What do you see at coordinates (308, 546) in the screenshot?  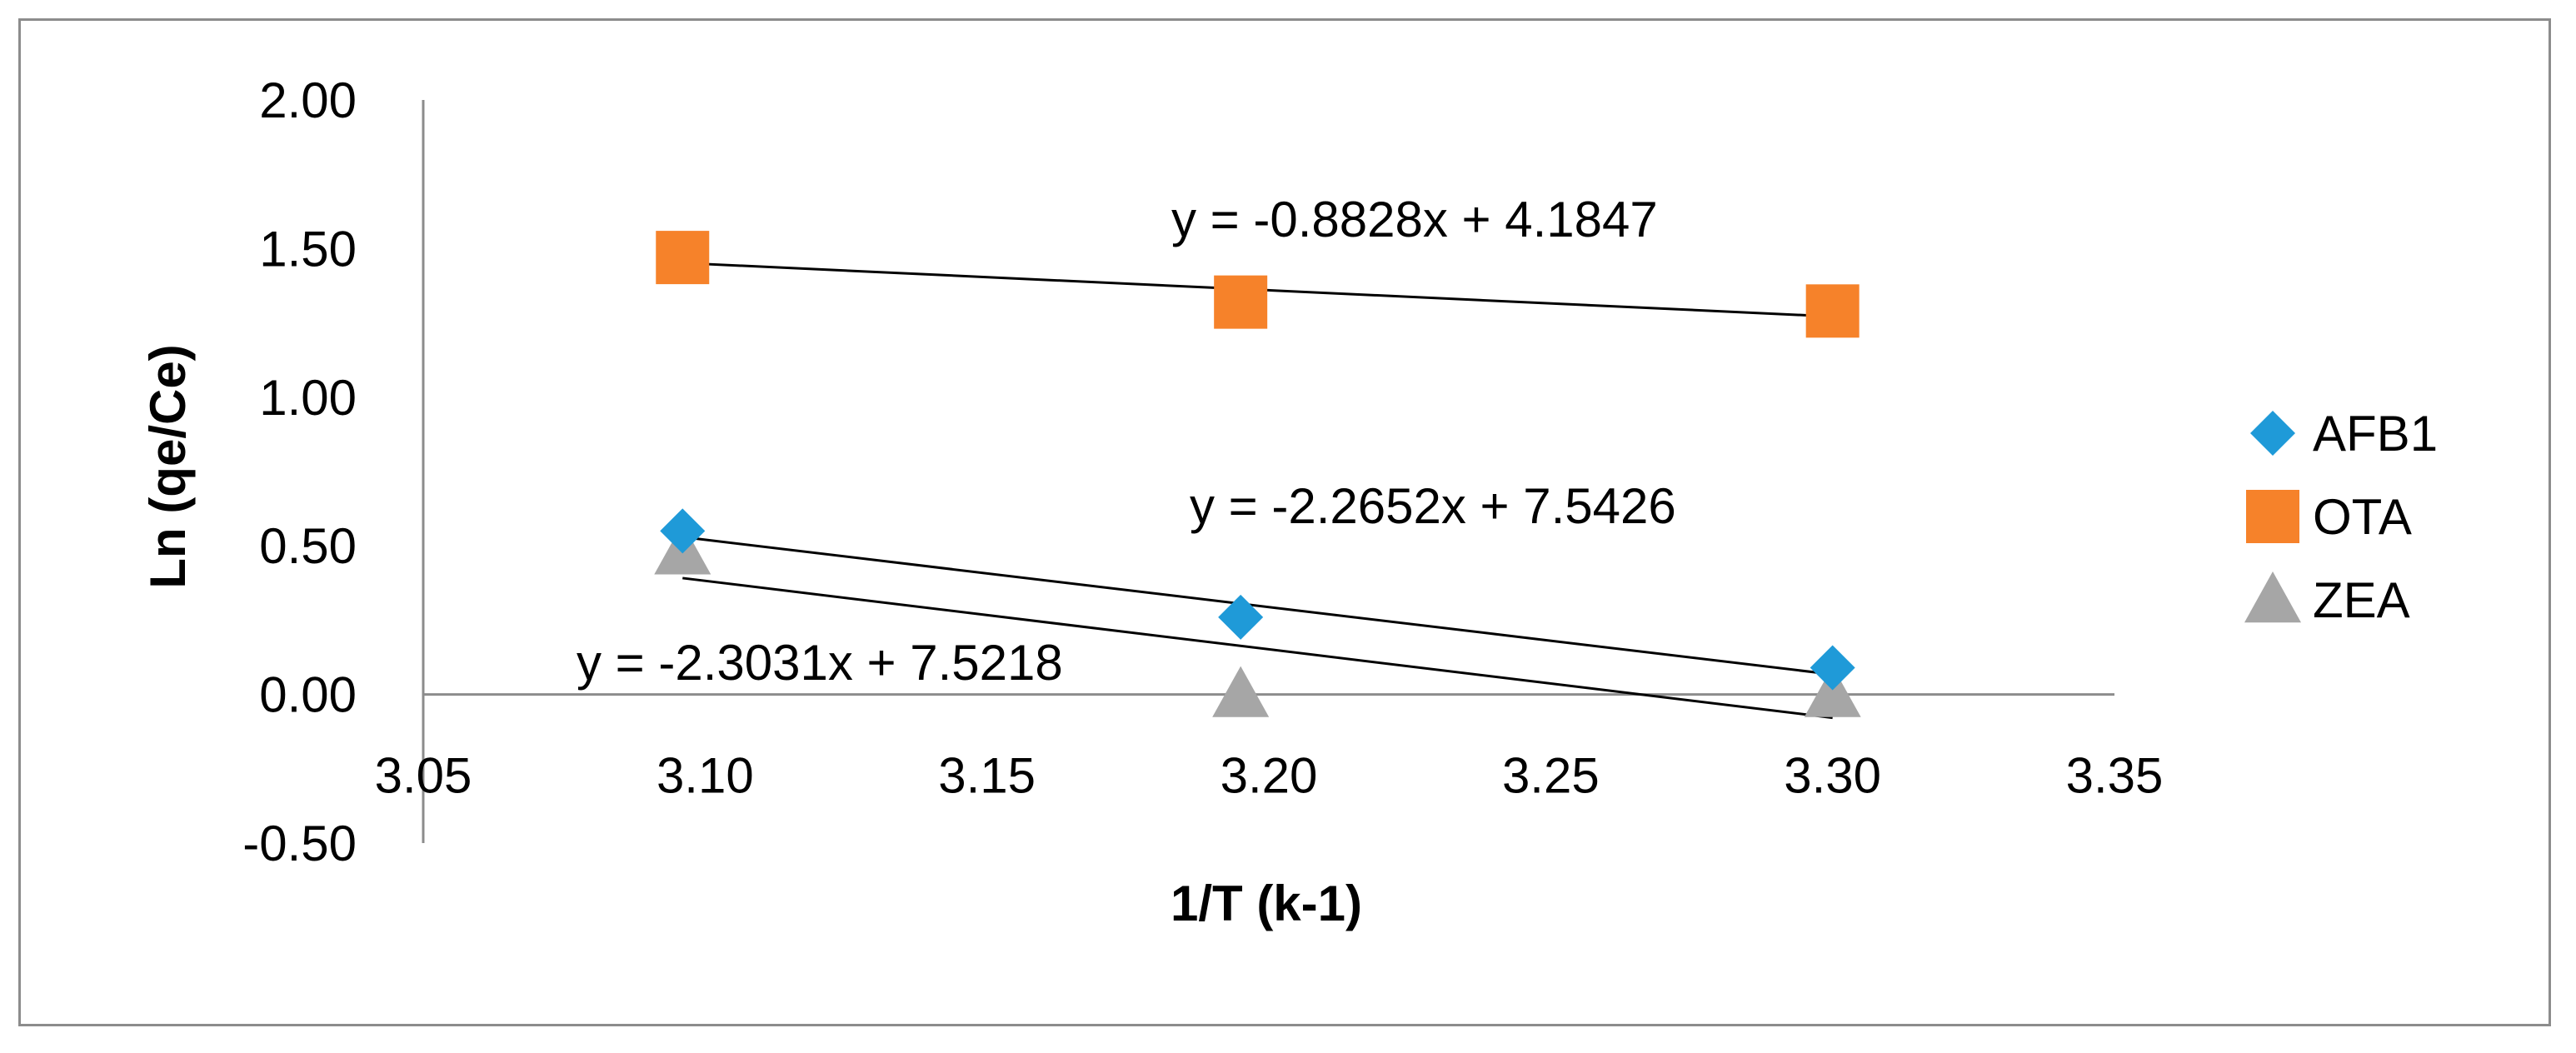 I see `y-tick-label: 0.50` at bounding box center [308, 546].